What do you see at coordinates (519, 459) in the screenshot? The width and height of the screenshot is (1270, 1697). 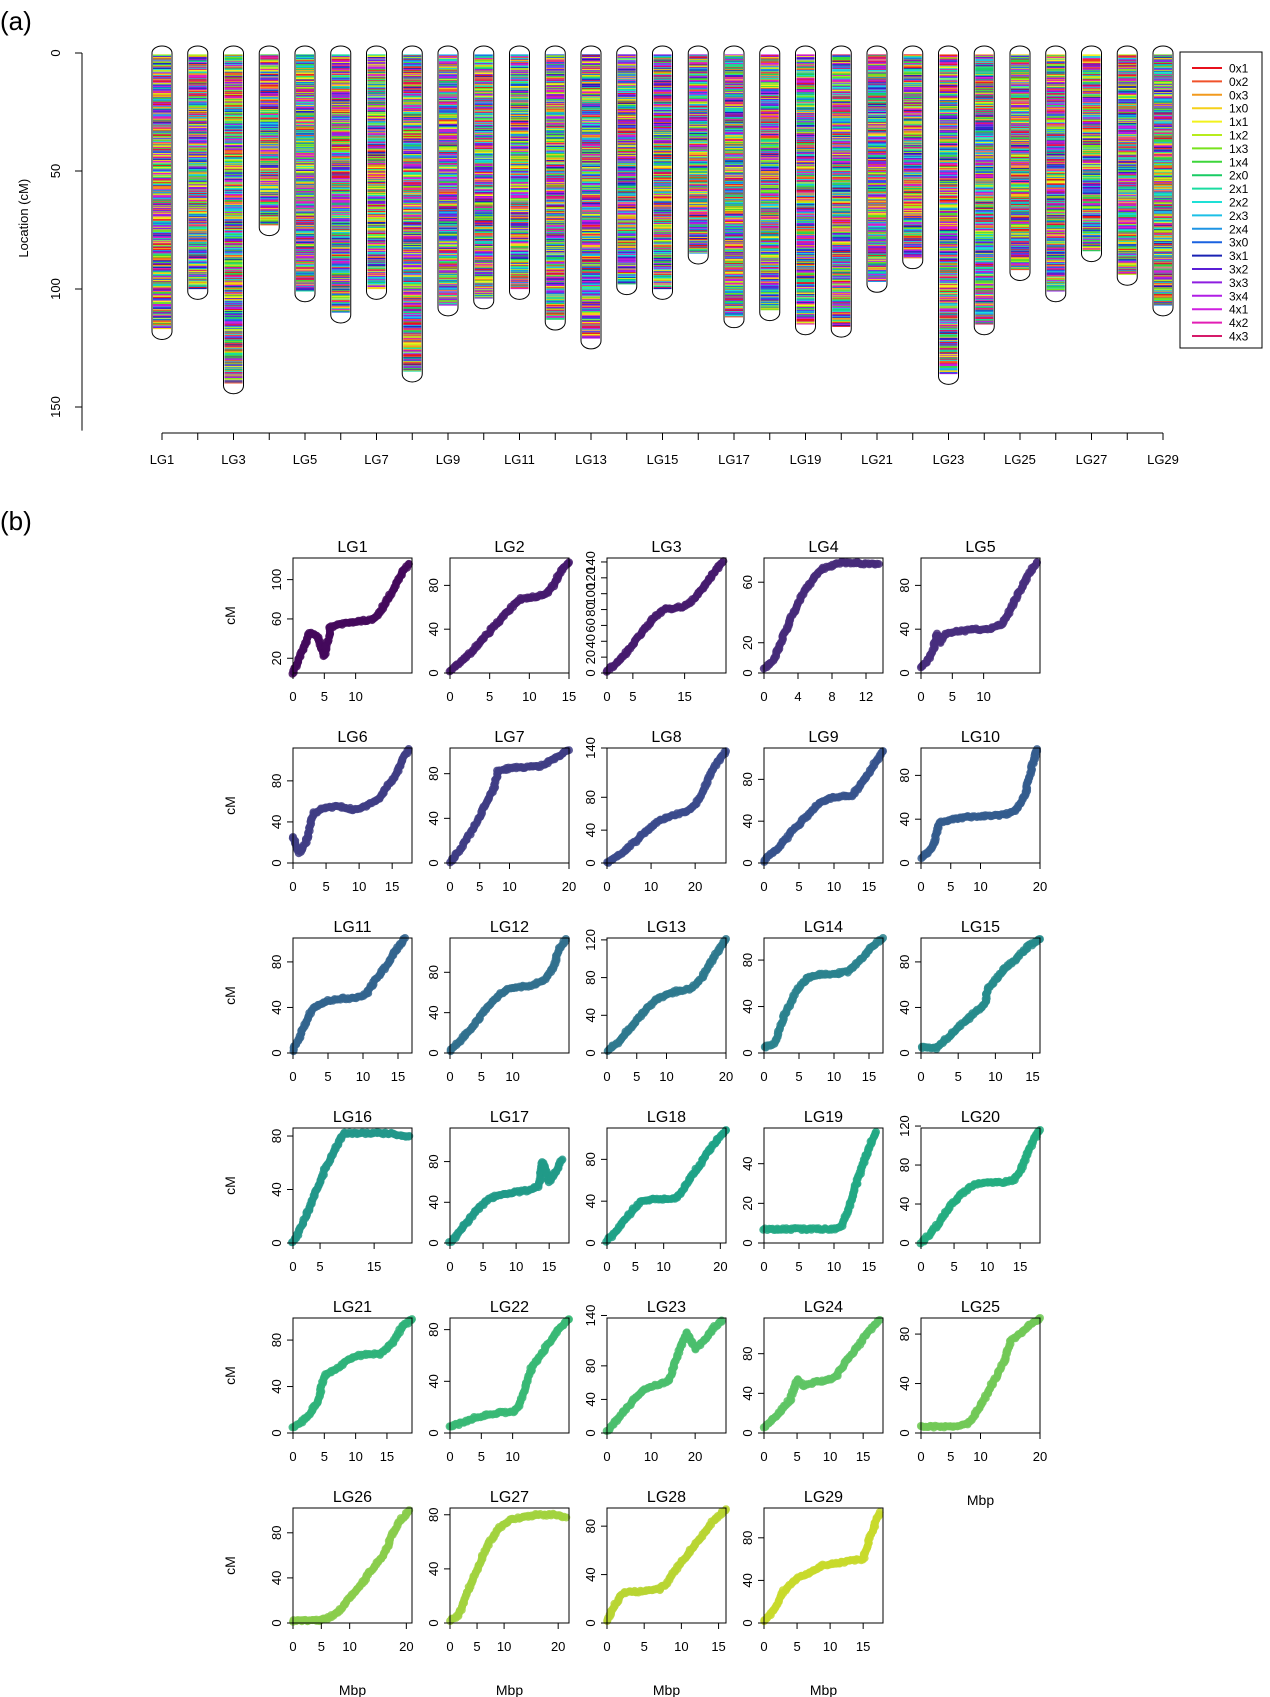 I see `x-tick-label-LG11: LG11` at bounding box center [519, 459].